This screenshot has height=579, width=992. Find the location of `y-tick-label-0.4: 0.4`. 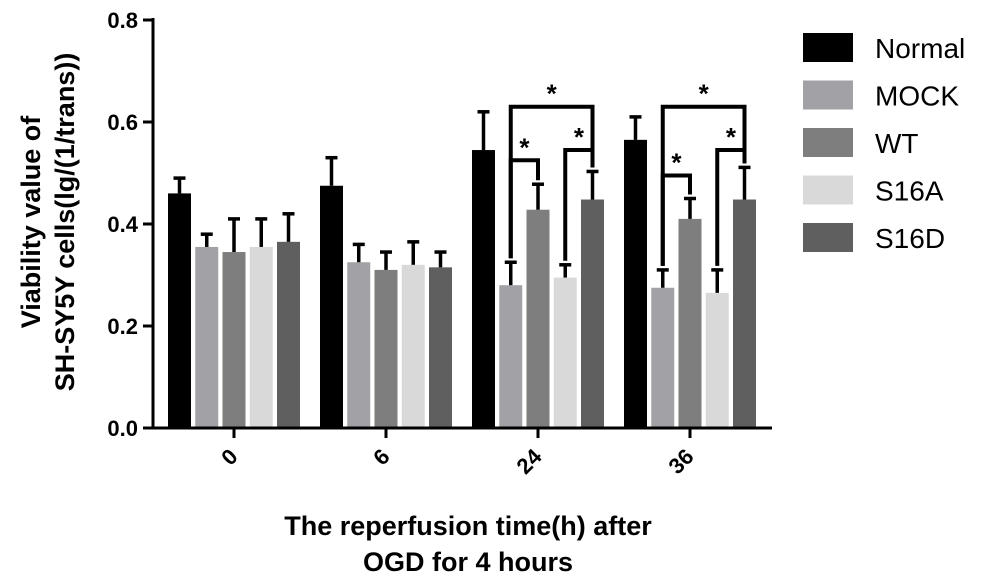

y-tick-label-0.4: 0.4 is located at coordinates (122, 224).